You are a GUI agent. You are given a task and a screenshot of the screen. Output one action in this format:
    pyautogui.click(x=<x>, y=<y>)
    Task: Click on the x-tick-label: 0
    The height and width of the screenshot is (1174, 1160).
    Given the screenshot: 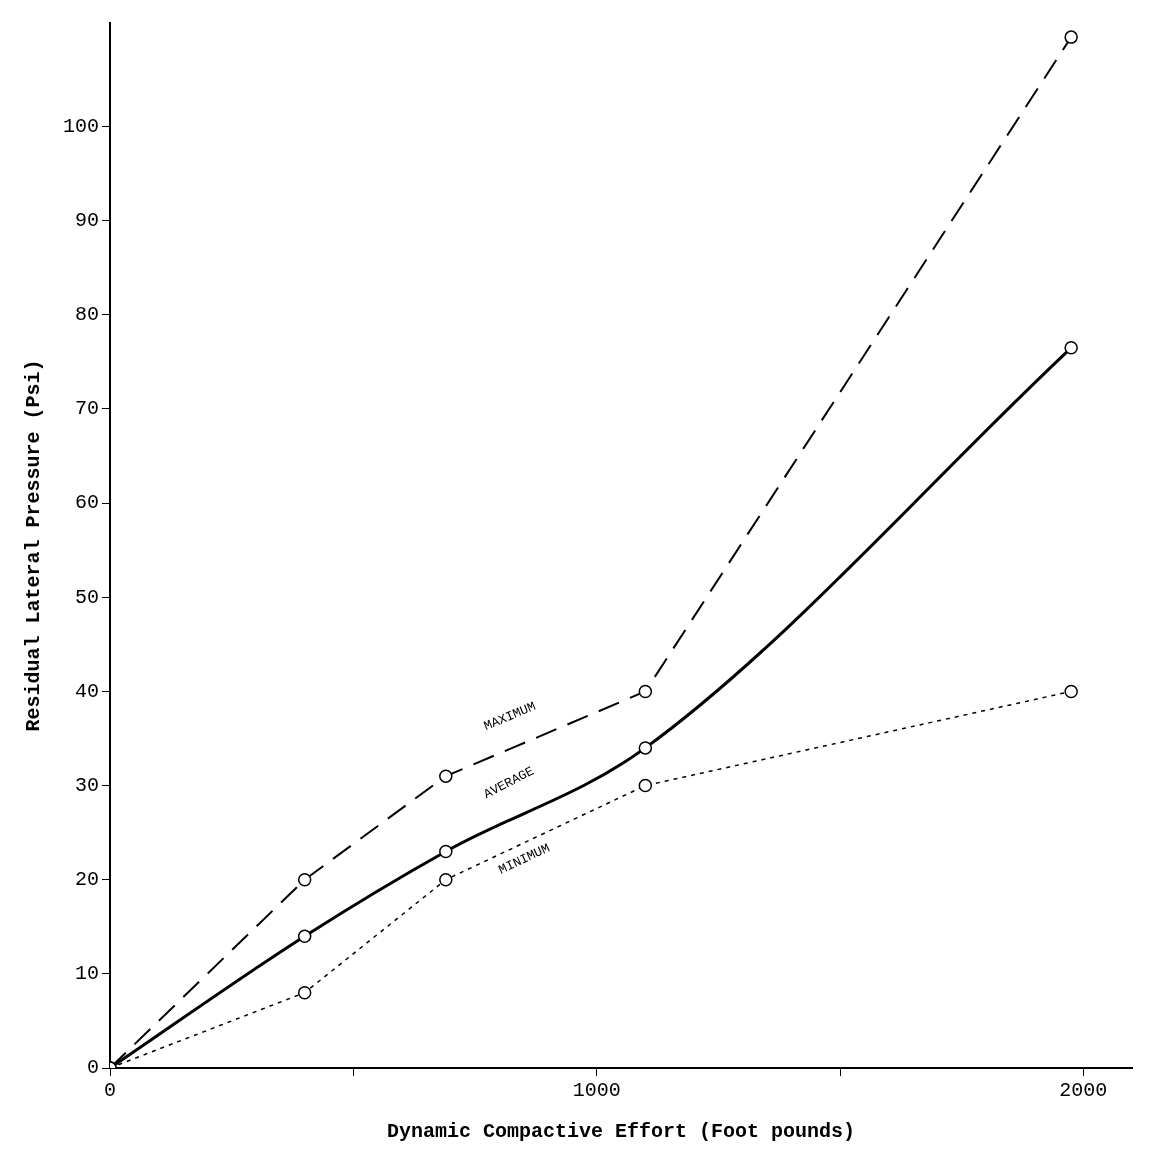 What is the action you would take?
    pyautogui.click(x=110, y=1091)
    